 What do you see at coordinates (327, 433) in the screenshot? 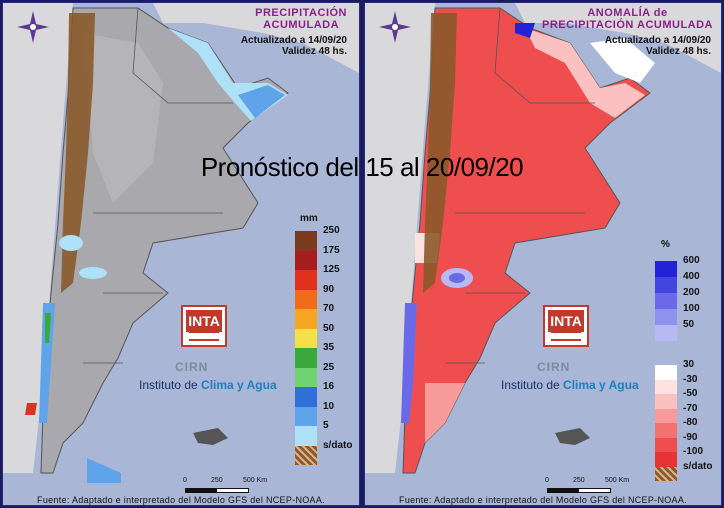
I see `legend-item: 5` at bounding box center [327, 433].